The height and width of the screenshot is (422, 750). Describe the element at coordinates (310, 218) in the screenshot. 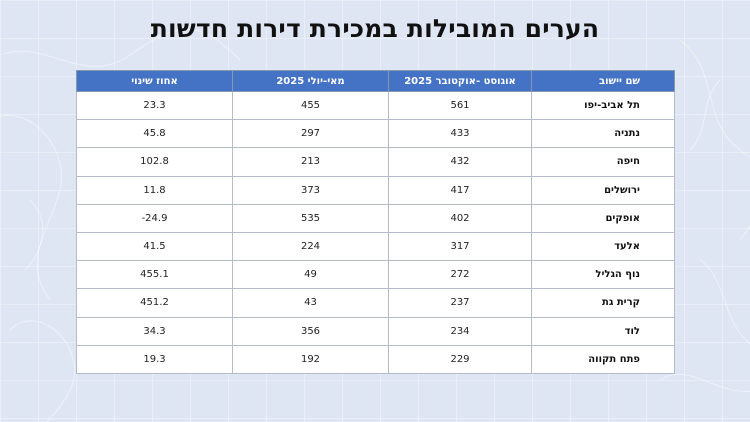

I see `cell-may-jul: 535` at that location.